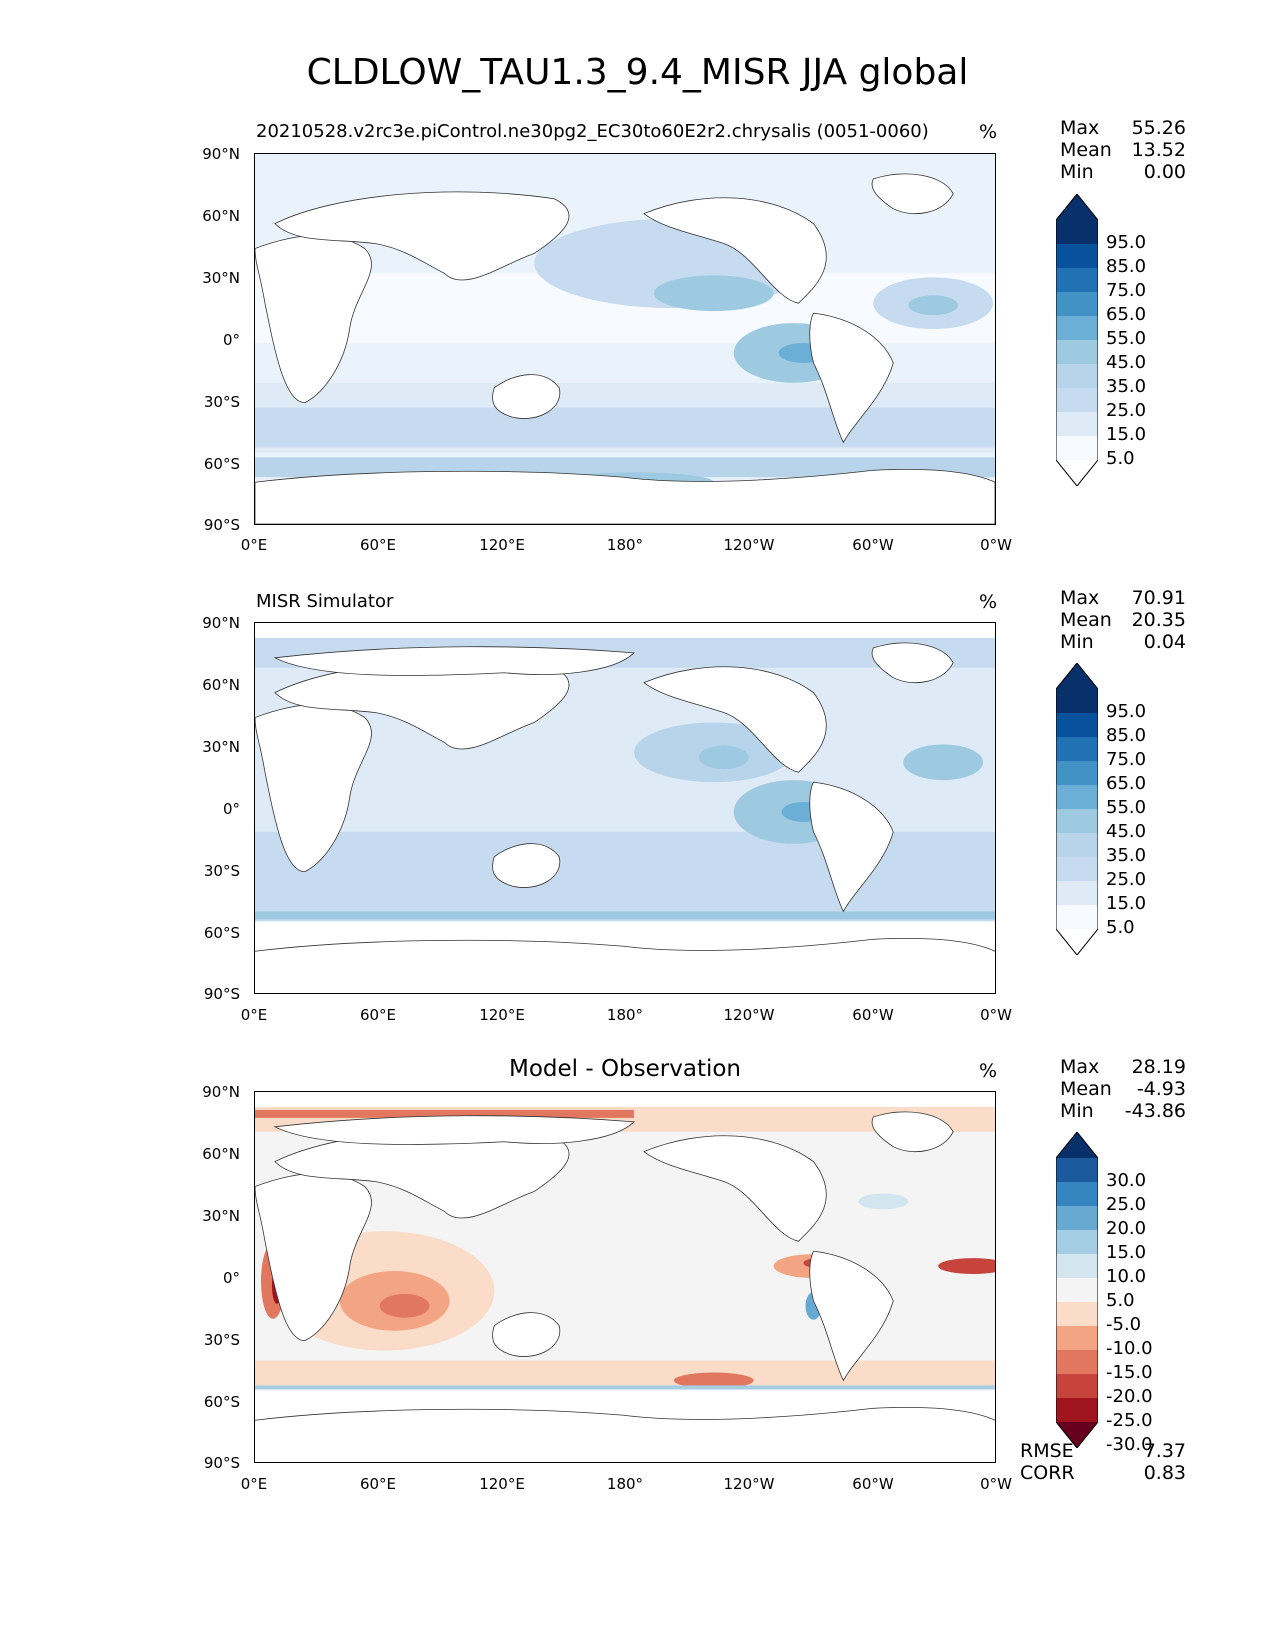 Image resolution: width=1275 pixels, height=1650 pixels. I want to click on x-tick-label: 0°W, so click(996, 545).